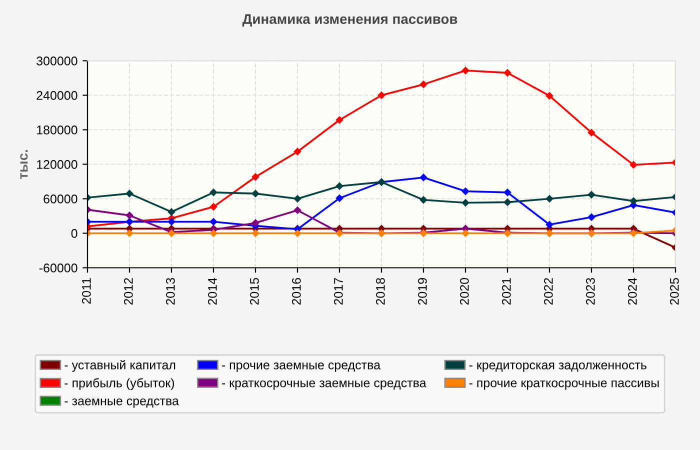 This screenshot has width=700, height=450. I want to click on x-tick-label: 2011, so click(86, 291).